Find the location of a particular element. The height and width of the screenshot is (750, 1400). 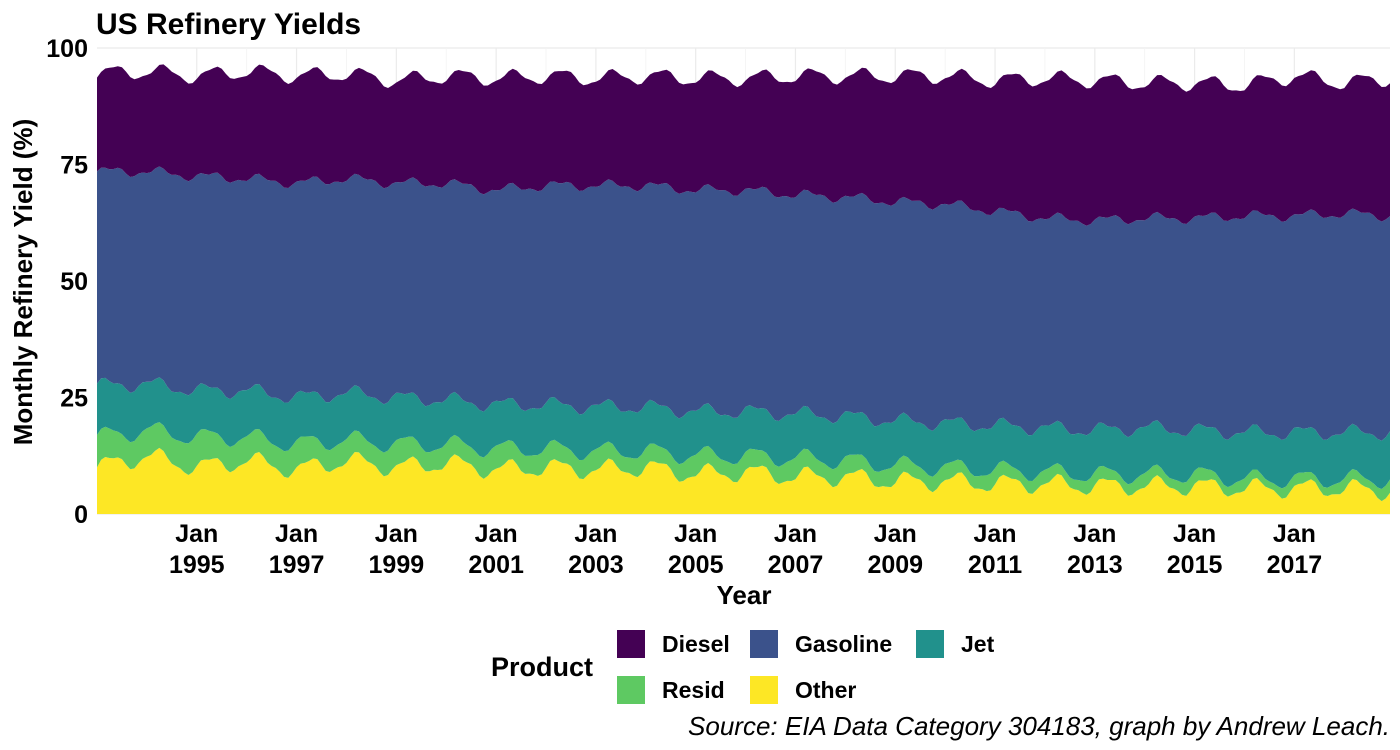

legend-label-resid: Resid is located at coordinates (693, 690).